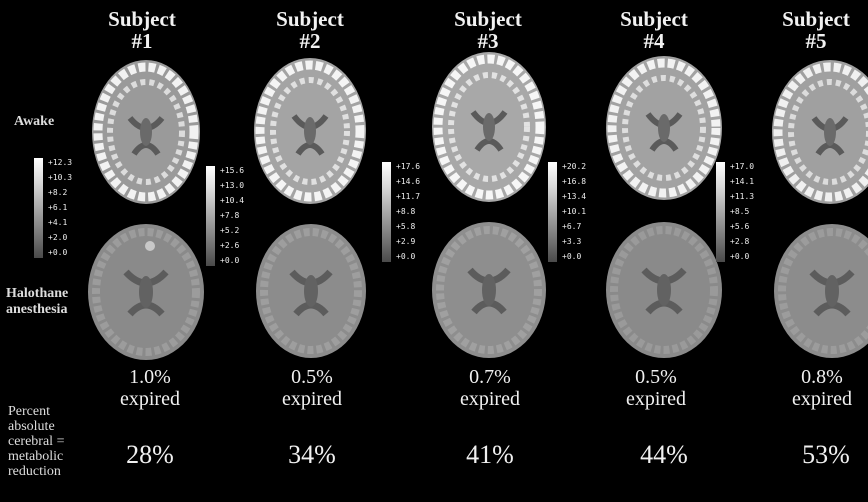  What do you see at coordinates (742, 196) in the screenshot?
I see `scale-tick: +11.3` at bounding box center [742, 196].